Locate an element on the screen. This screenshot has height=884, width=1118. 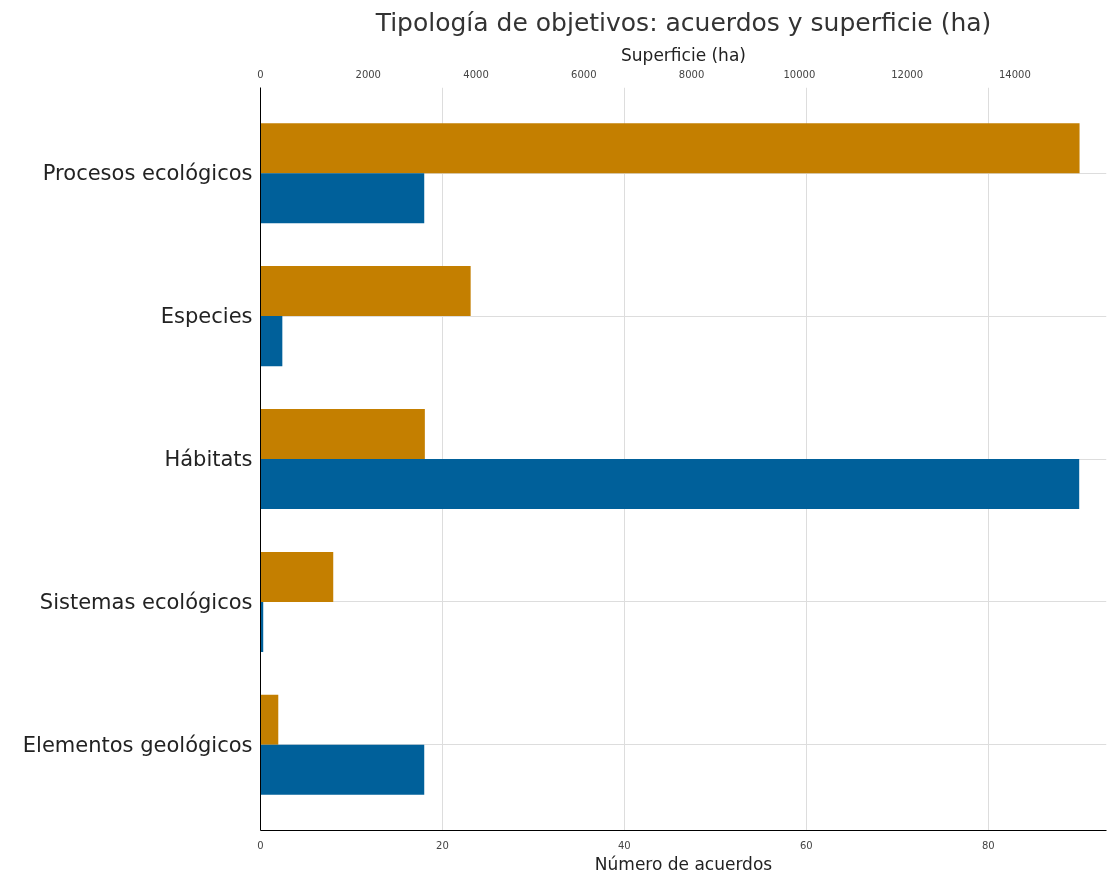
x2-tick-label: 0 is located at coordinates (260, 74).